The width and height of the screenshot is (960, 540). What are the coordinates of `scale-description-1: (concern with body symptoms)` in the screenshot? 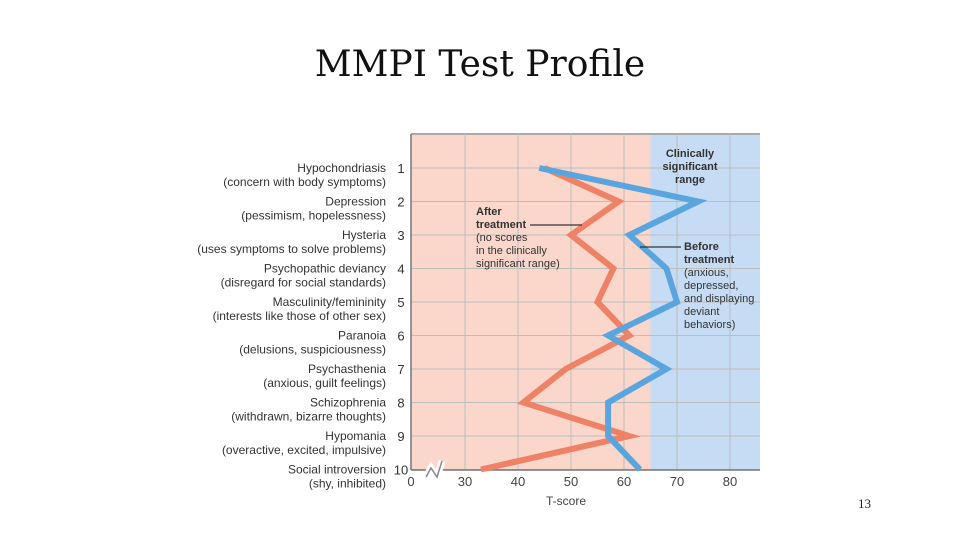 It's located at (304, 182).